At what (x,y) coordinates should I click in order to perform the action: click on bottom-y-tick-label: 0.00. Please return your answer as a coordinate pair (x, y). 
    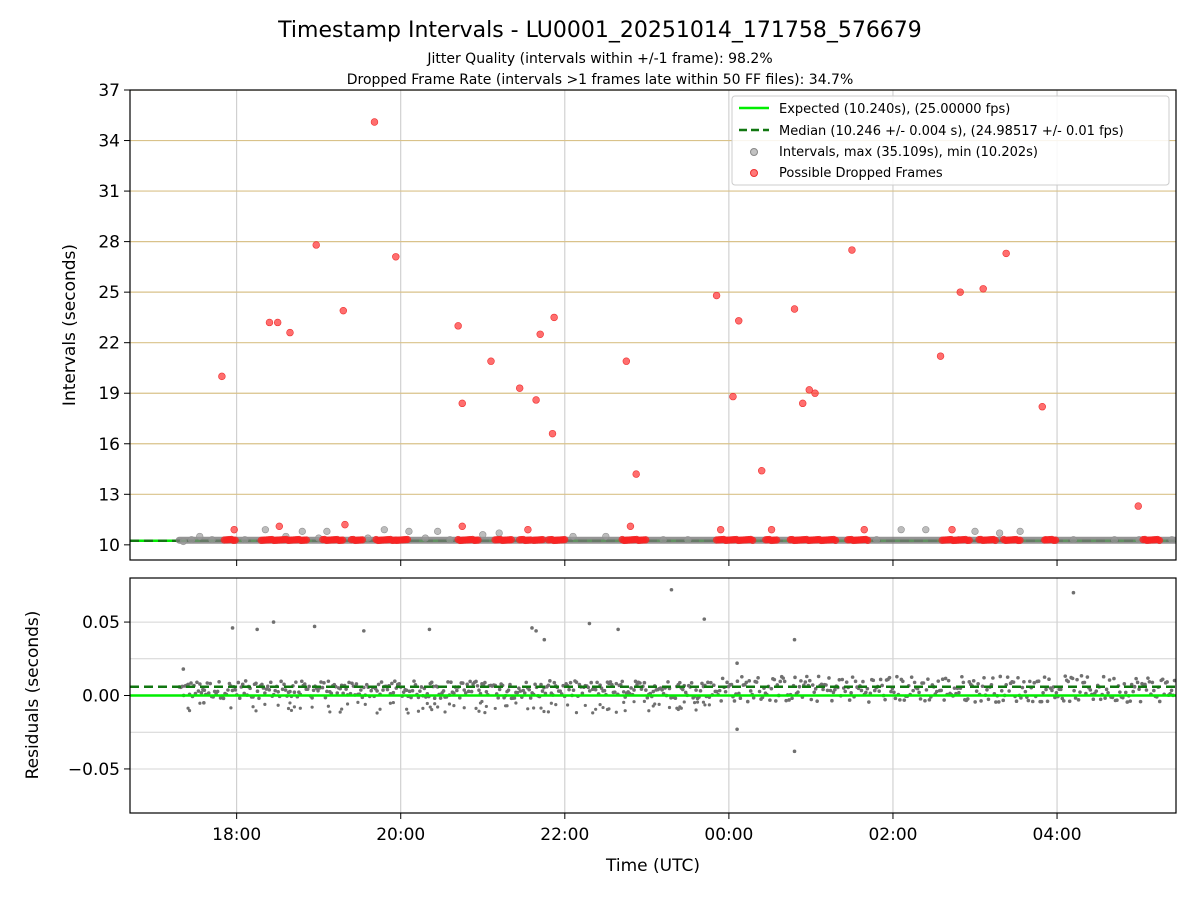
    Looking at the image, I should click on (101, 697).